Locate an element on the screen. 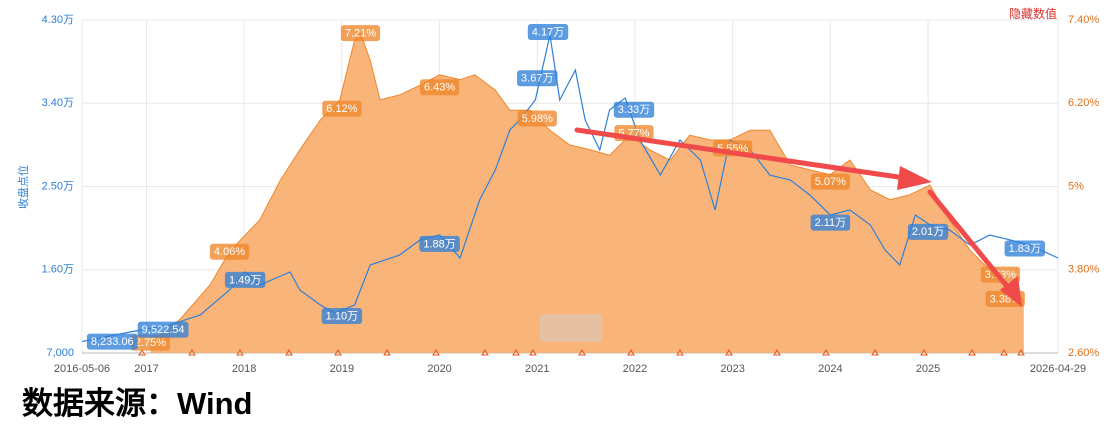 The width and height of the screenshot is (1106, 436). value-label: 5.98% is located at coordinates (537, 119).